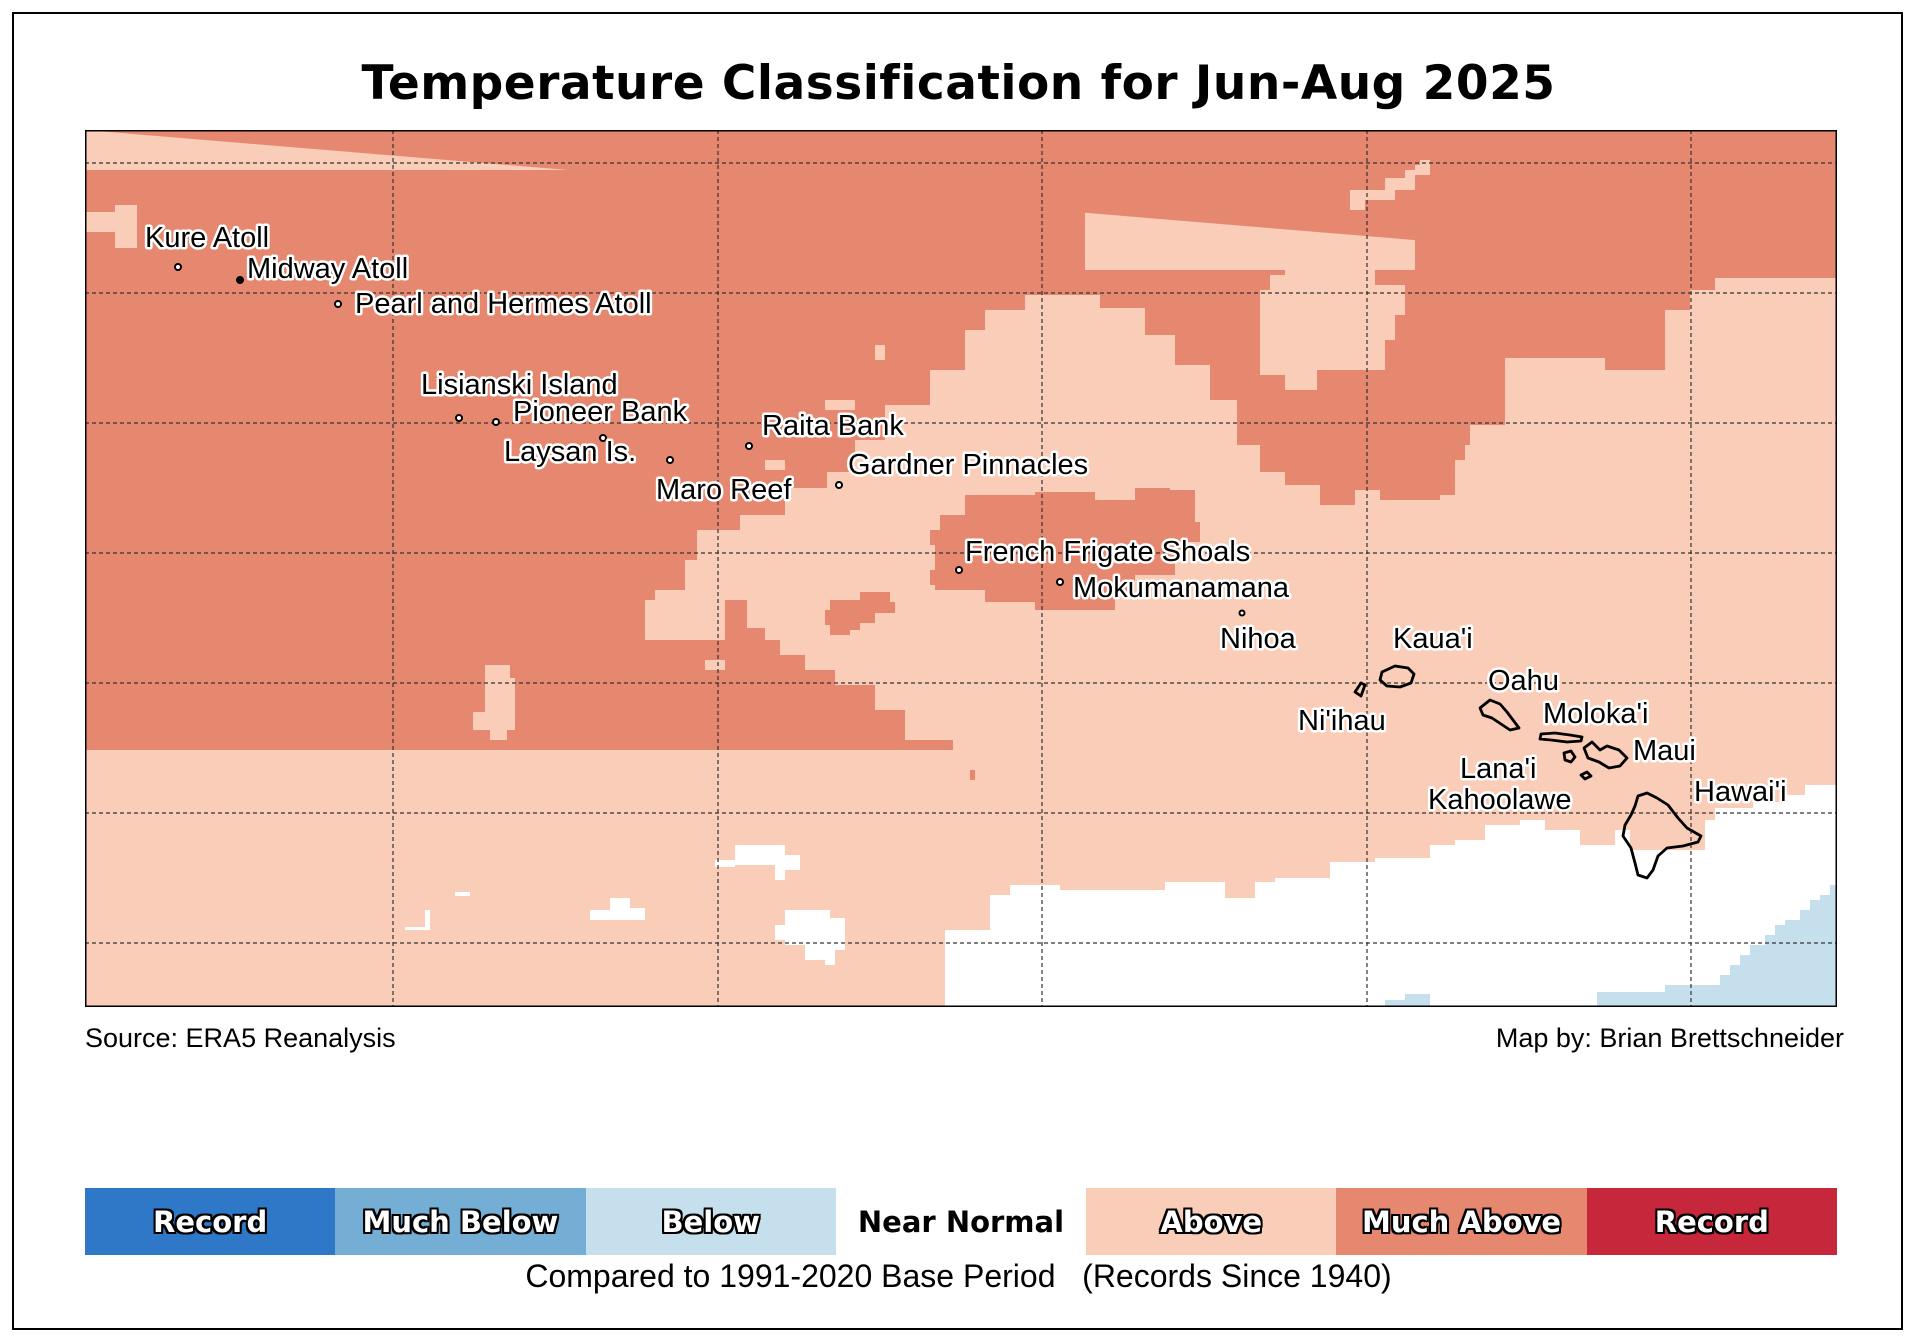 The width and height of the screenshot is (1917, 1342). I want to click on label-hawaii: Hawai'i, so click(1740, 792).